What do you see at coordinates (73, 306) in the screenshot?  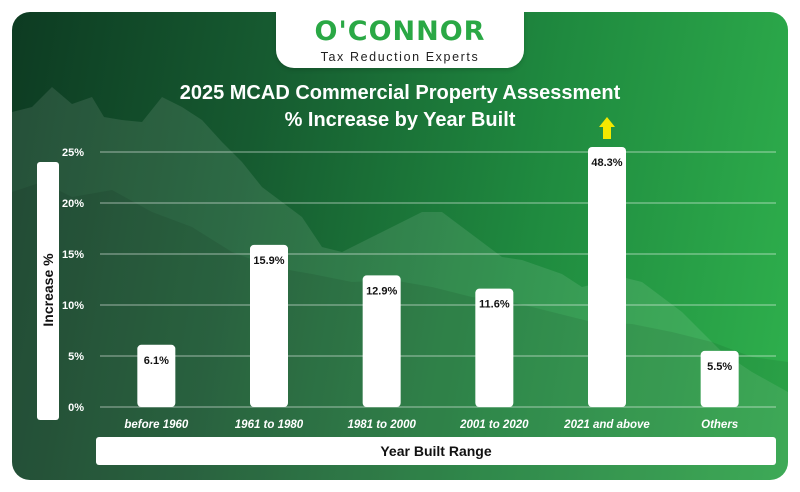 I see `y-tick-label: 10%` at bounding box center [73, 306].